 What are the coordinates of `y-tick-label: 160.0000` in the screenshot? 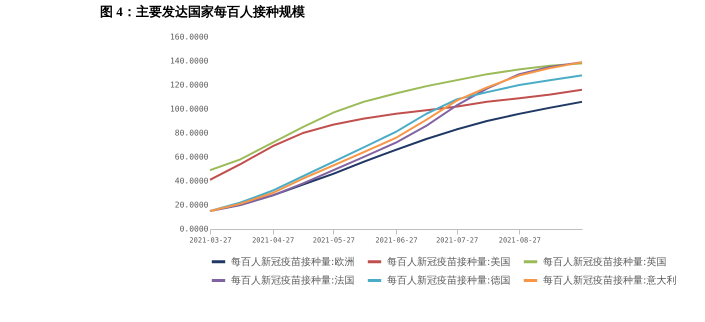 It's located at (189, 37).